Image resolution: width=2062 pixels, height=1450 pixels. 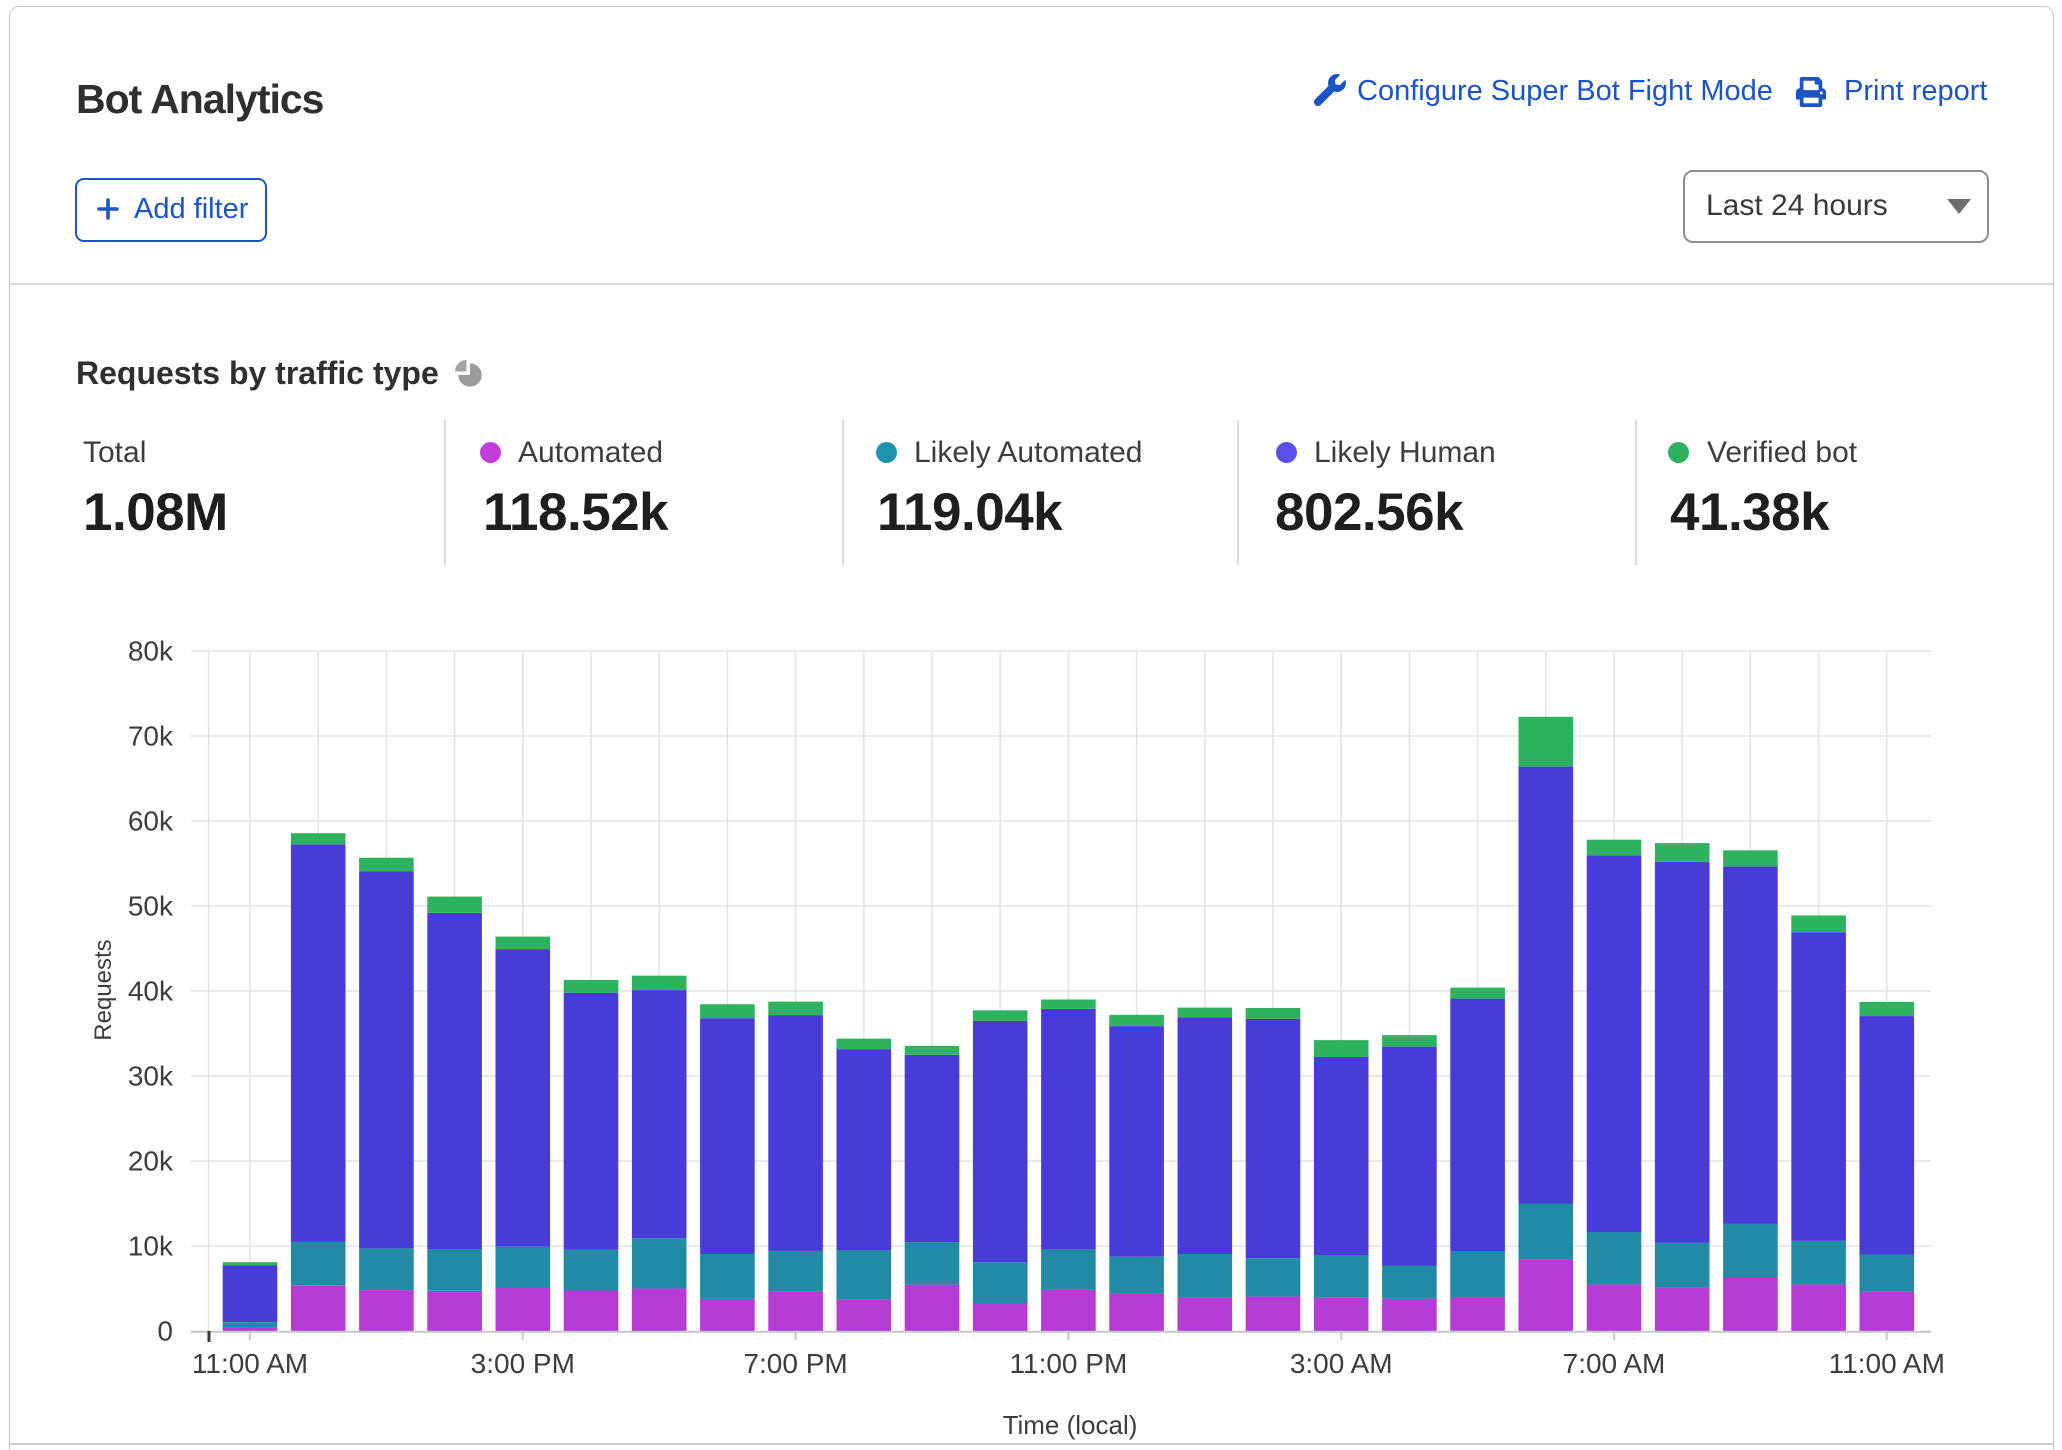 I want to click on svg-text: 50k, so click(x=151, y=906).